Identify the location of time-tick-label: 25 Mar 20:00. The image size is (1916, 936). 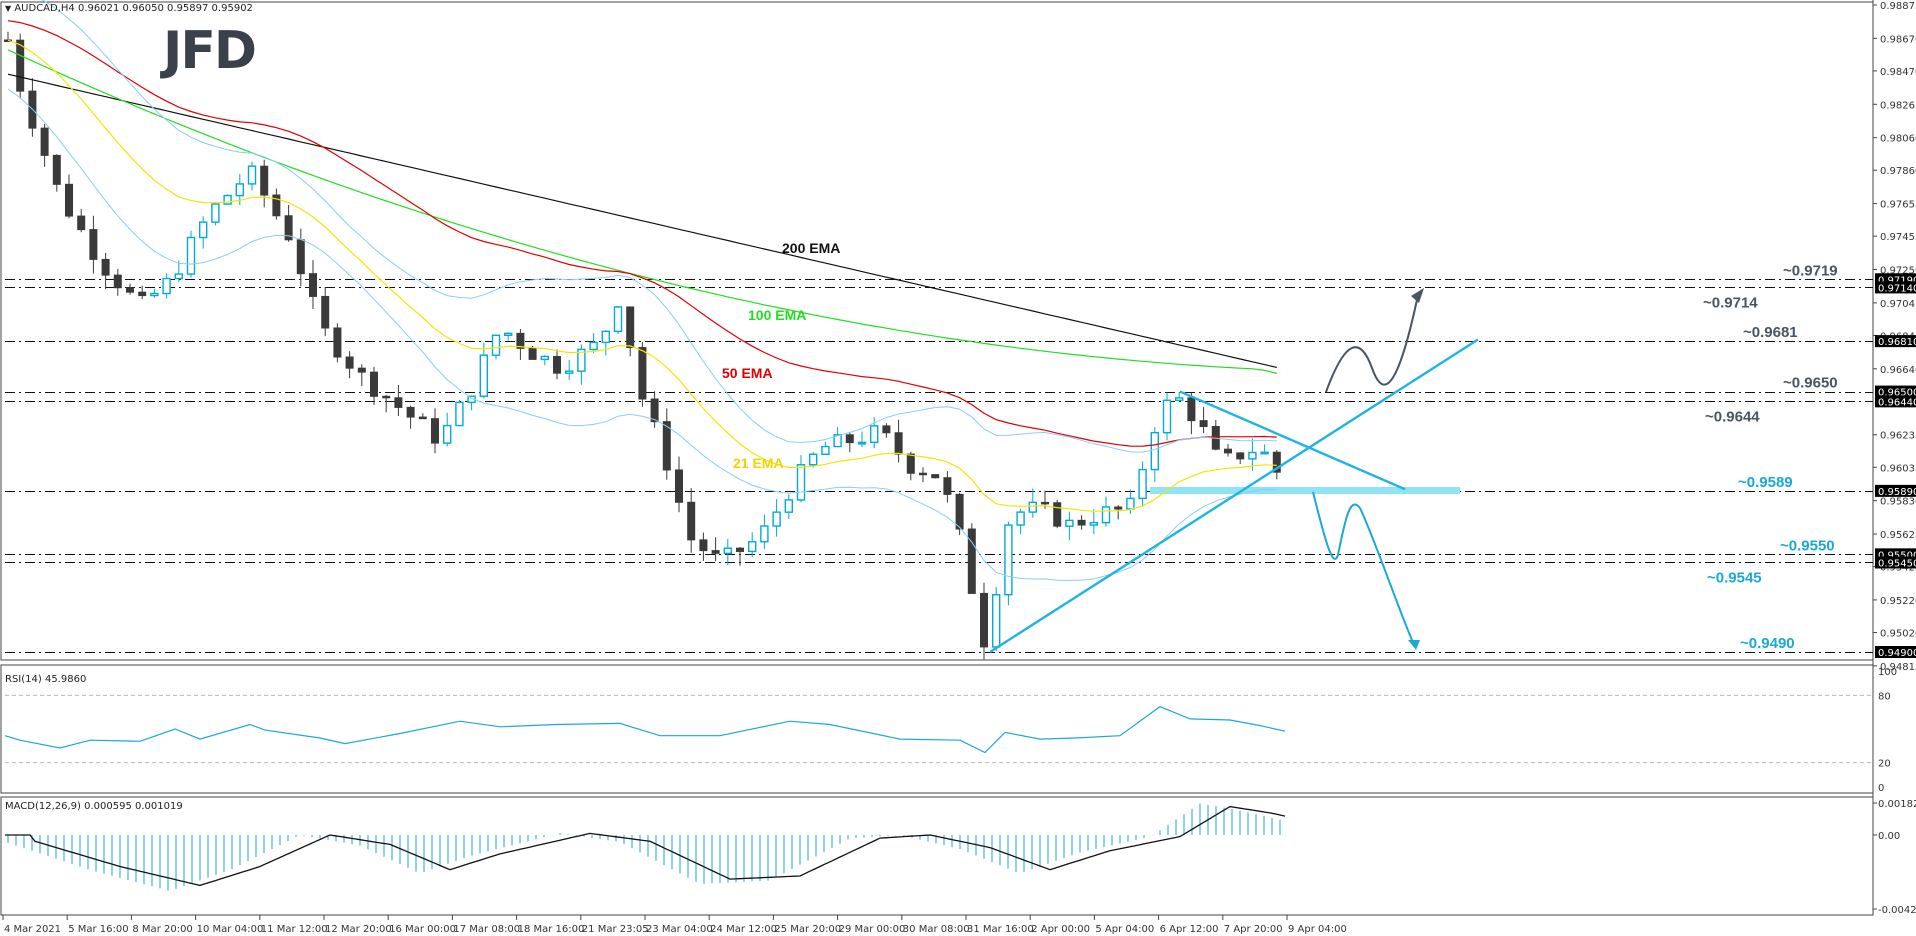
(807, 929).